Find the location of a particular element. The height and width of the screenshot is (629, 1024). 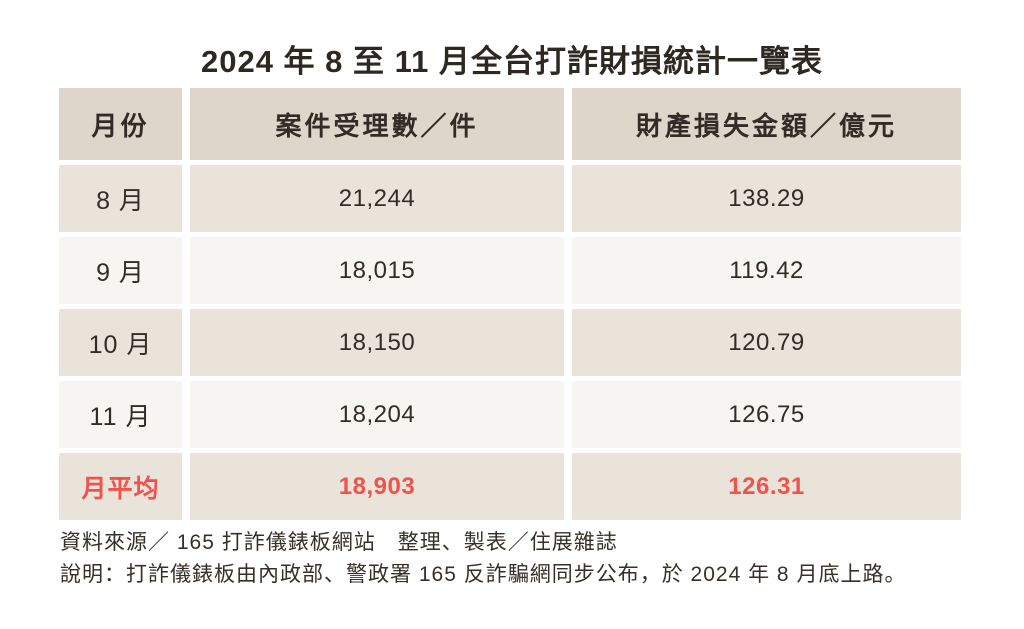

row-sep-month: 9 月 is located at coordinates (120, 270).